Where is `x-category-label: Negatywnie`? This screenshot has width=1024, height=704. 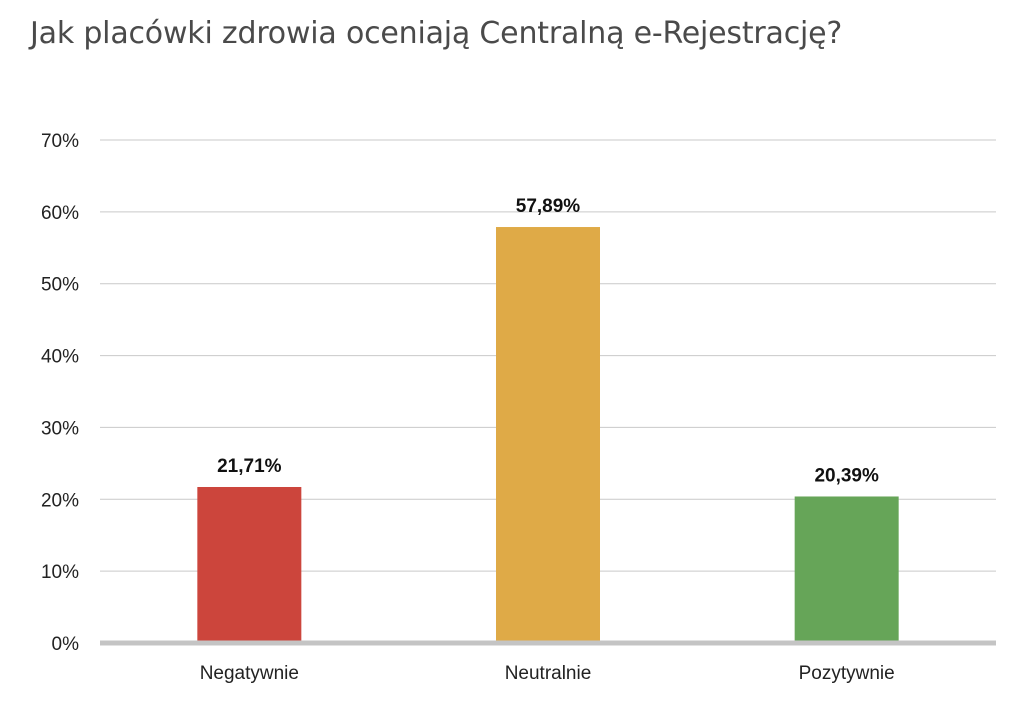 x-category-label: Negatywnie is located at coordinates (249, 673).